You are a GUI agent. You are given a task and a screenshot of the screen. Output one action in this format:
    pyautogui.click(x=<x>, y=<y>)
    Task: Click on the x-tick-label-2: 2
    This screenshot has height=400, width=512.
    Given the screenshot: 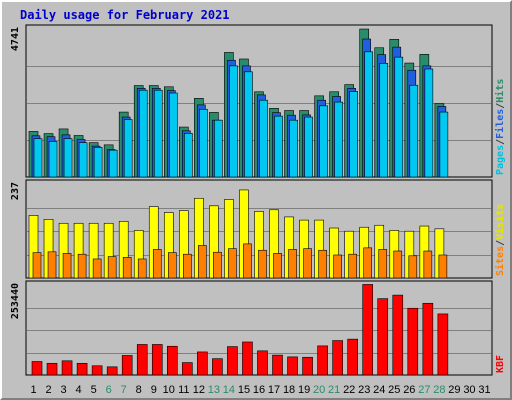 What is the action you would take?
    pyautogui.click(x=48, y=390)
    